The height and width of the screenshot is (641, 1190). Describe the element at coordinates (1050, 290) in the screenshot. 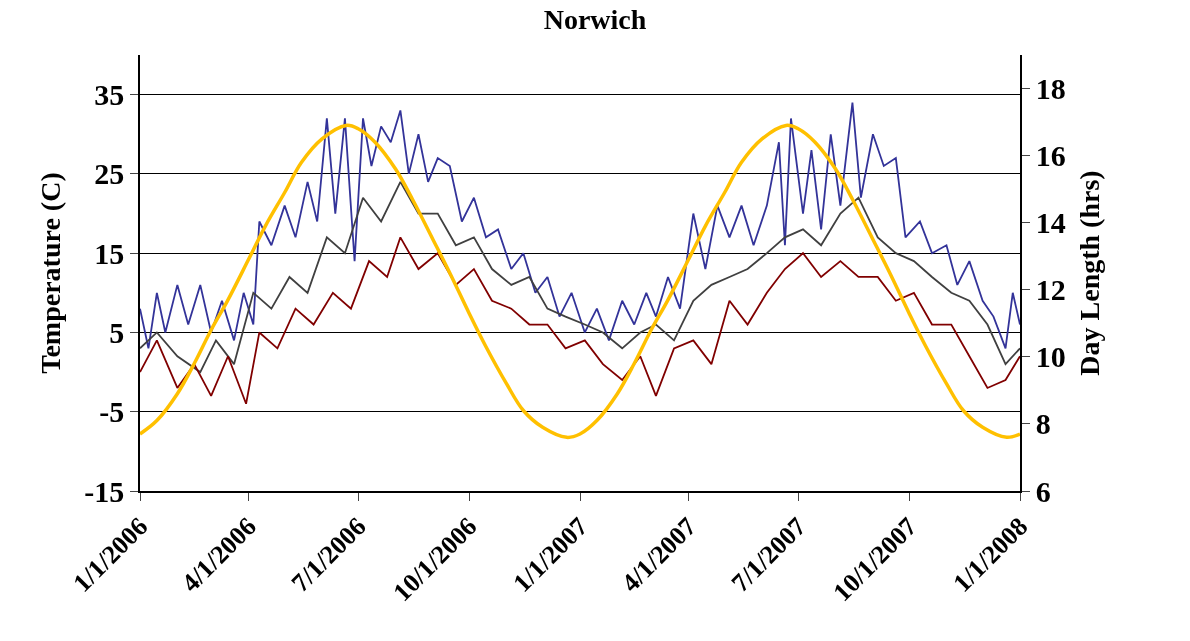

I see `y2-tick-label: 12` at that location.